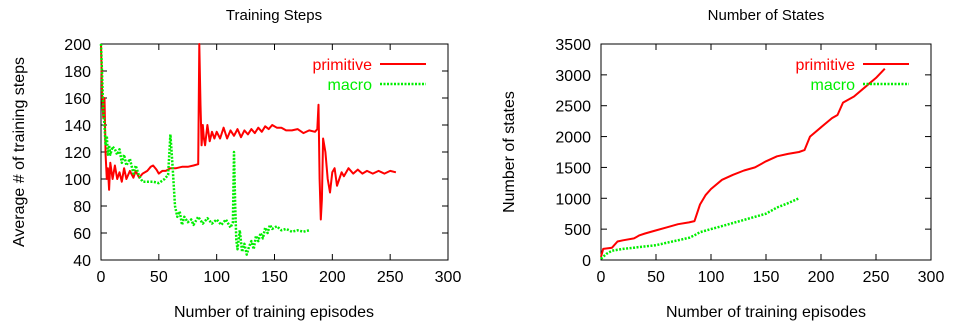  What do you see at coordinates (573, 107) in the screenshot?
I see `y-tick-label: 2500` at bounding box center [573, 107].